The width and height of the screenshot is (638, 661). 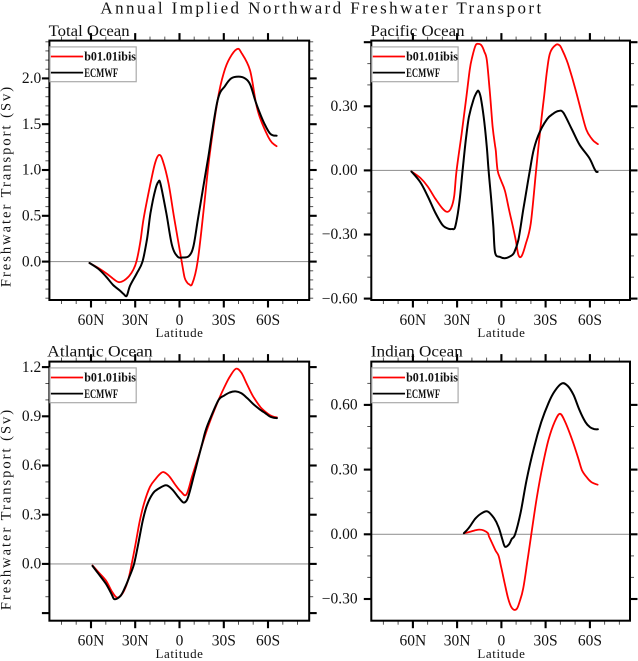 I want to click on svg-text: 0.9, so click(x=32, y=416).